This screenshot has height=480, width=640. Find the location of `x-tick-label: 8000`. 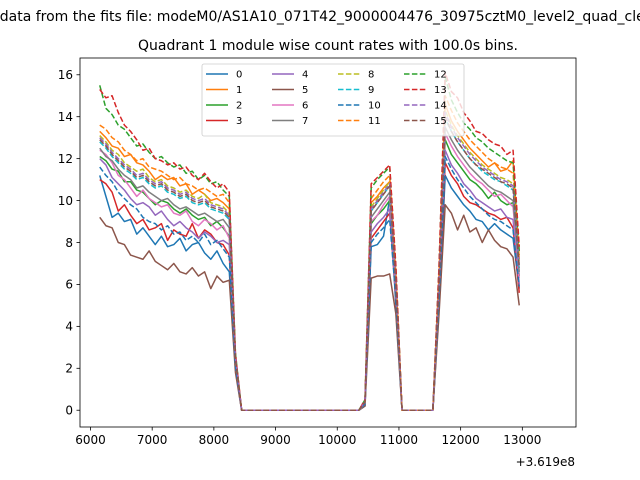

x-tick-label: 8000 is located at coordinates (214, 440).